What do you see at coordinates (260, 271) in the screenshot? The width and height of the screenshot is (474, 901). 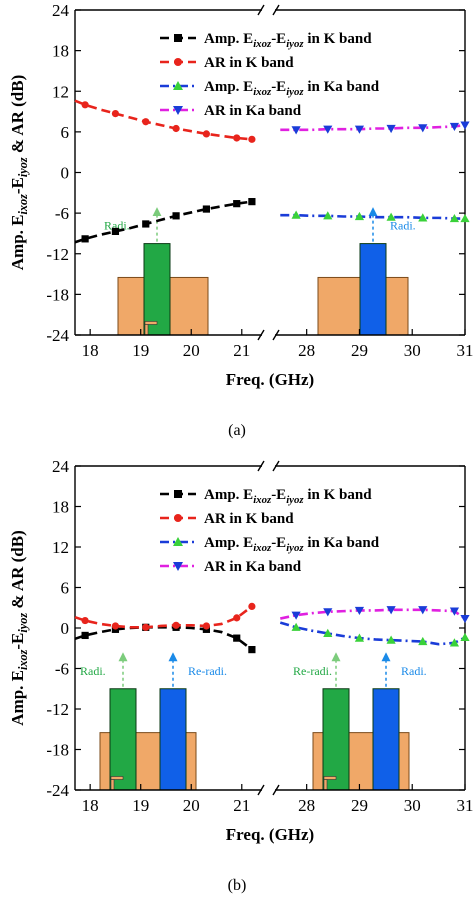 I see `antenna-inset-group: Radi. Radi.` at bounding box center [260, 271].